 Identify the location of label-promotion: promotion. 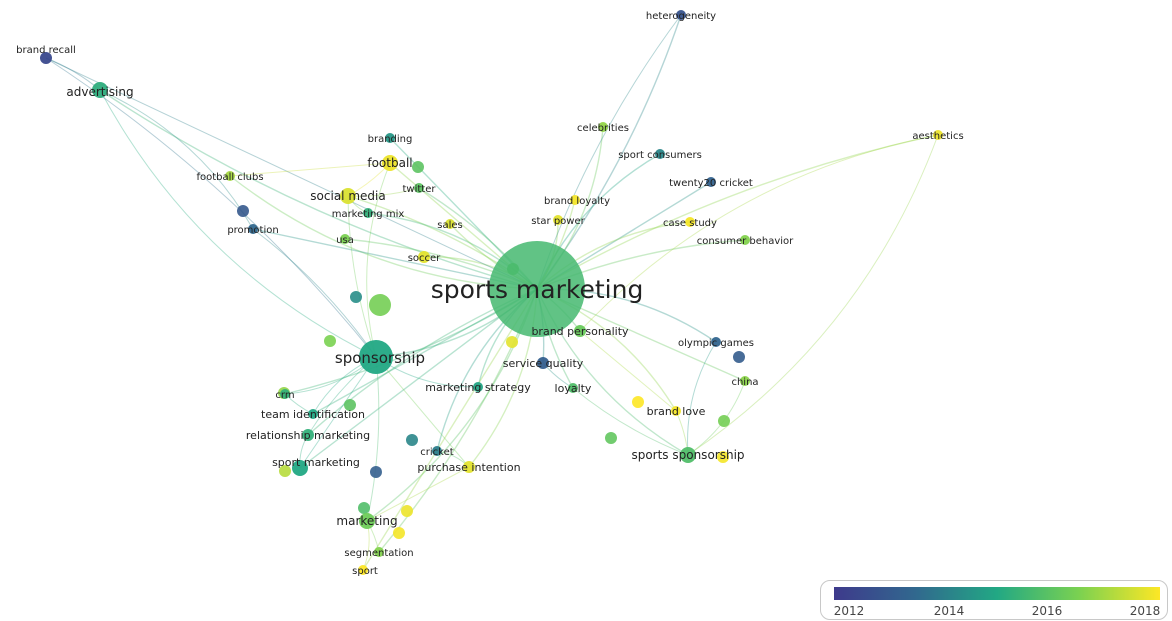
(252, 230).